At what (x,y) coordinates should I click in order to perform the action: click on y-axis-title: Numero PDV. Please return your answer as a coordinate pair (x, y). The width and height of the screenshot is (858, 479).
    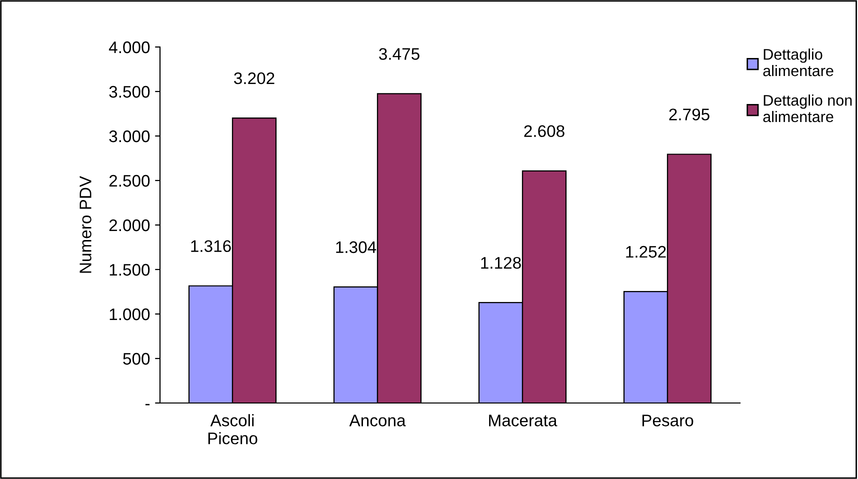
    Looking at the image, I should click on (86, 224).